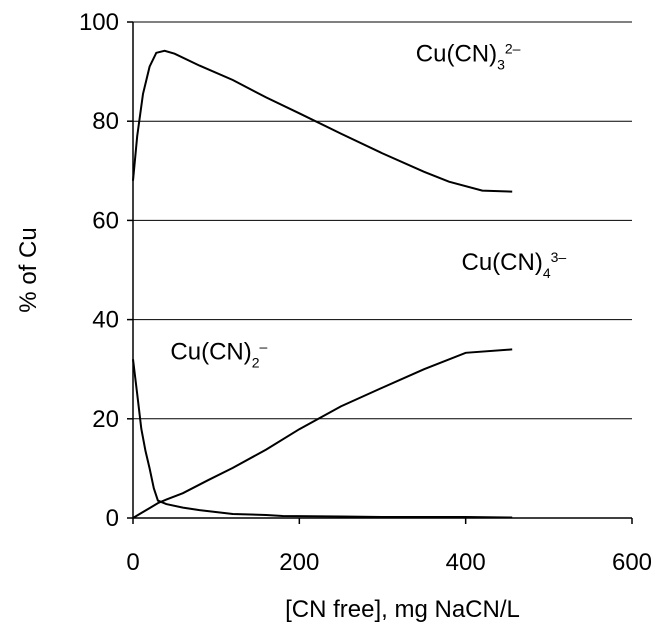  Describe the element at coordinates (299, 562) in the screenshot. I see `x-tick-label: 200` at that location.